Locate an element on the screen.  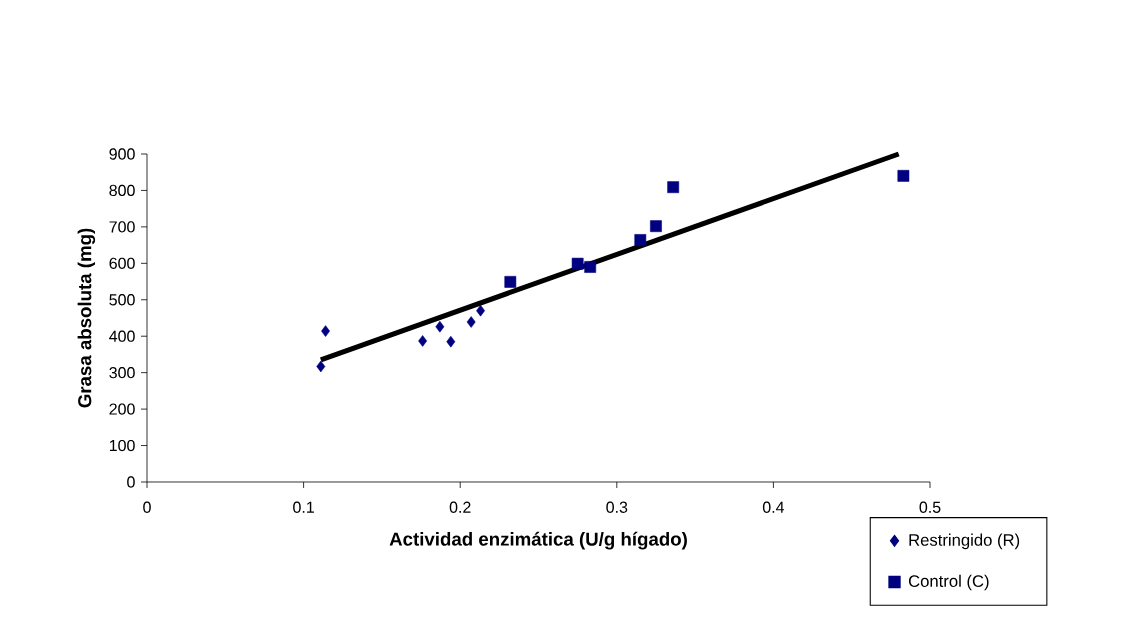
x-tick-label: 0.3 is located at coordinates (617, 507).